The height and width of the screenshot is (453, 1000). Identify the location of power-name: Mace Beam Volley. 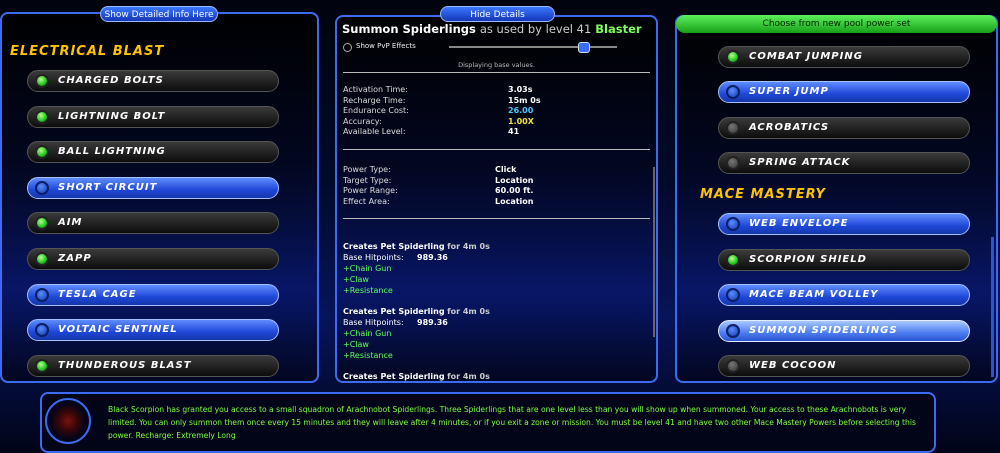
(814, 294).